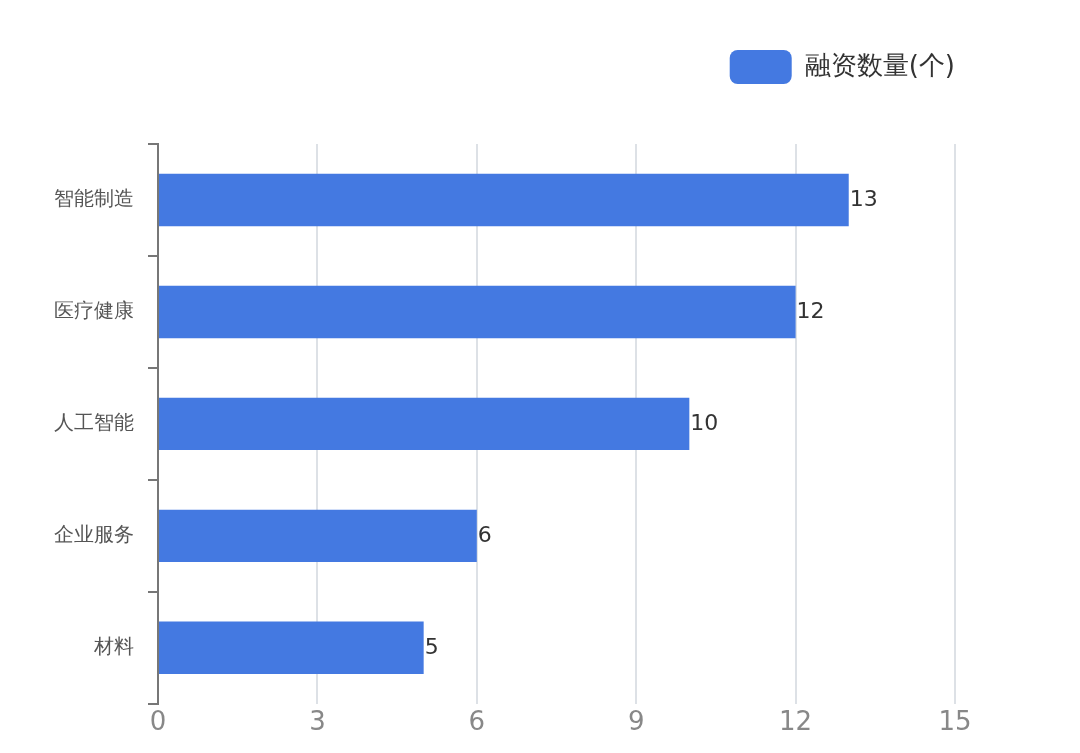 Image resolution: width=1080 pixels, height=753 pixels. Describe the element at coordinates (477, 721) in the screenshot. I see `x-tick-label: 6` at that location.